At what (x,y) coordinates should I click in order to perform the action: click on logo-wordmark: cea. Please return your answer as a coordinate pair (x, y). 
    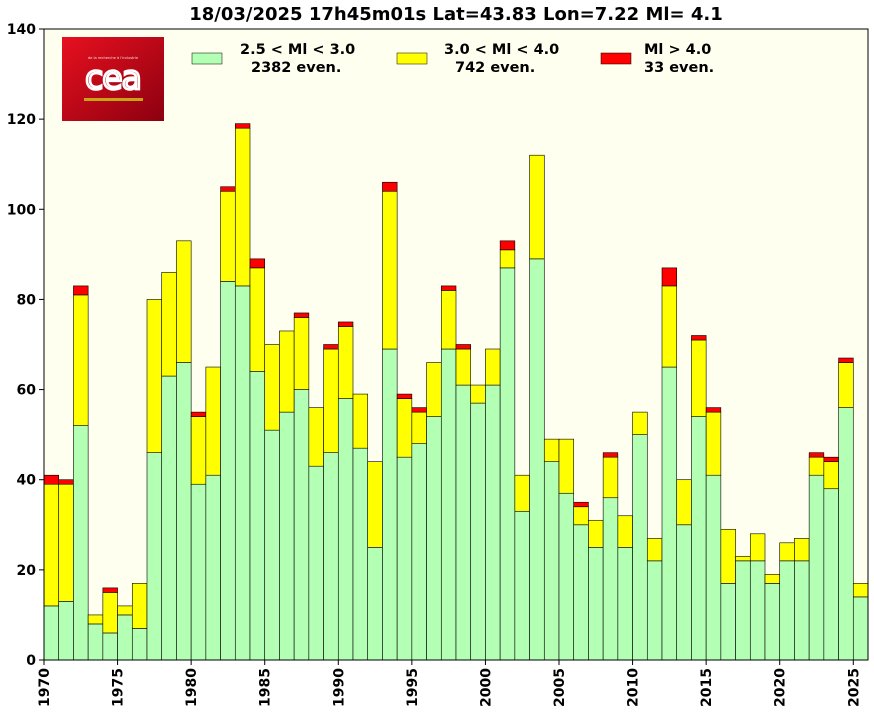
    Looking at the image, I should click on (113, 77).